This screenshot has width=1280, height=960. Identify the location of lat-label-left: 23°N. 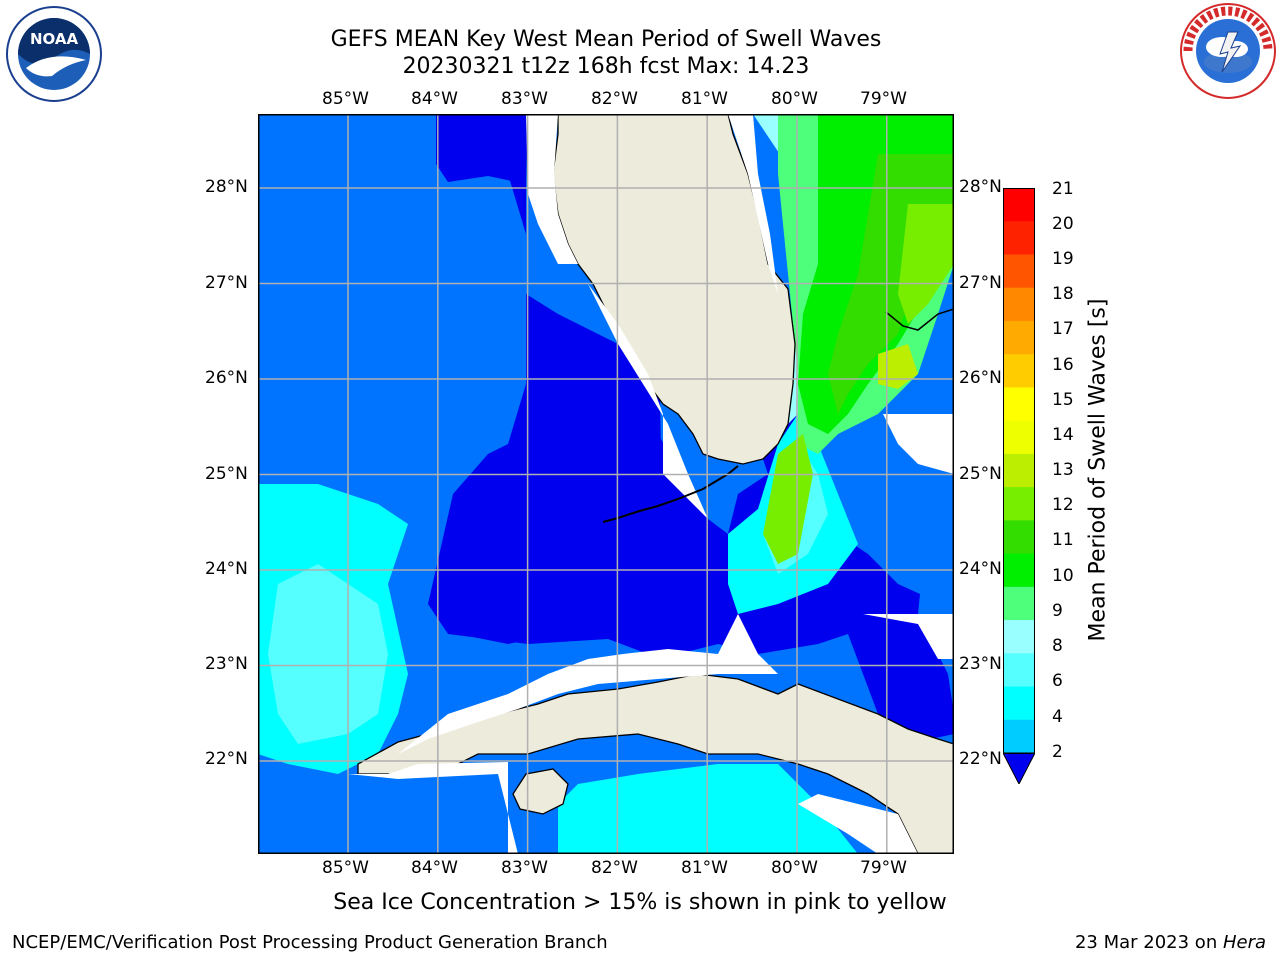
(226, 664).